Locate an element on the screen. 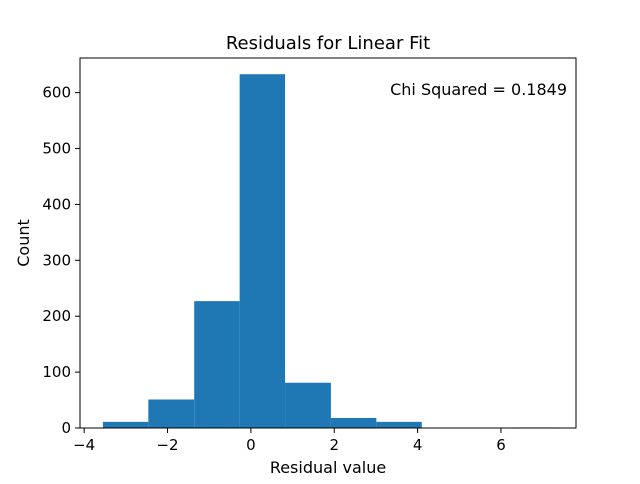 This screenshot has width=640, height=484. y-tick-label: 100 is located at coordinates (56, 372).